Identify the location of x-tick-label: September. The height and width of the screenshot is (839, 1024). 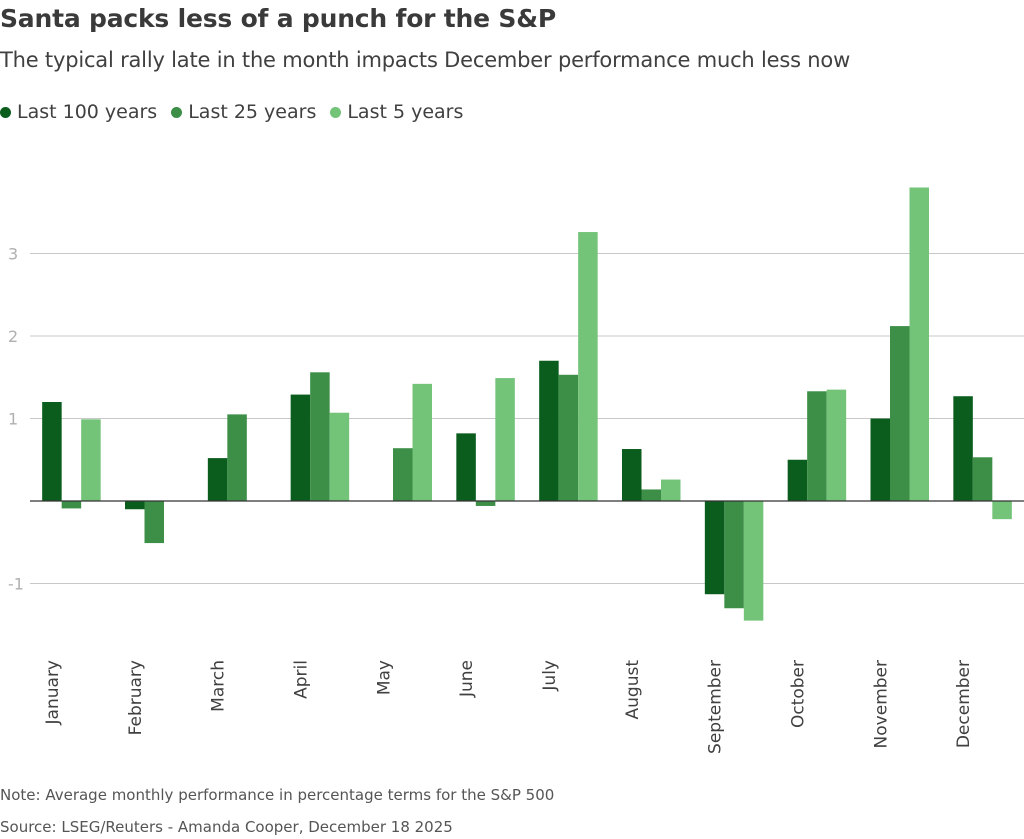
(716, 707).